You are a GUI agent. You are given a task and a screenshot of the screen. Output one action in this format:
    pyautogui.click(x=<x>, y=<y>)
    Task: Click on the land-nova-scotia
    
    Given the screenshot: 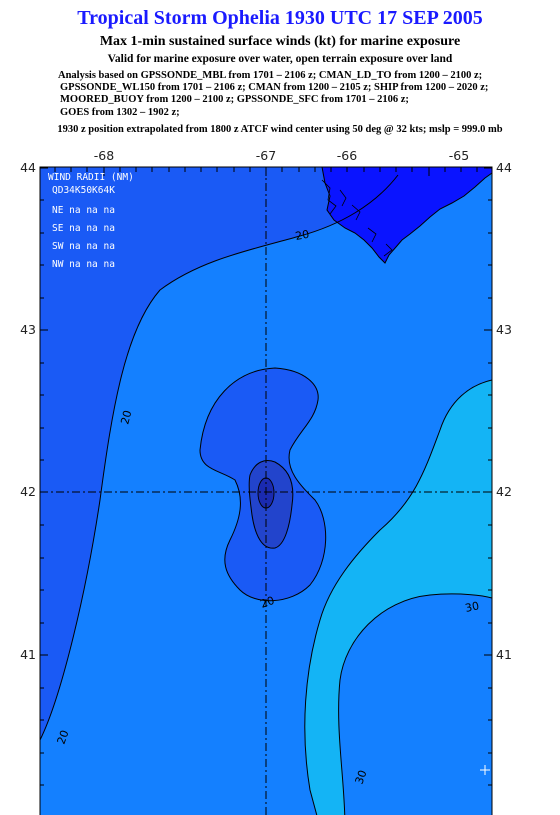 What is the action you would take?
    pyautogui.click(x=406, y=215)
    